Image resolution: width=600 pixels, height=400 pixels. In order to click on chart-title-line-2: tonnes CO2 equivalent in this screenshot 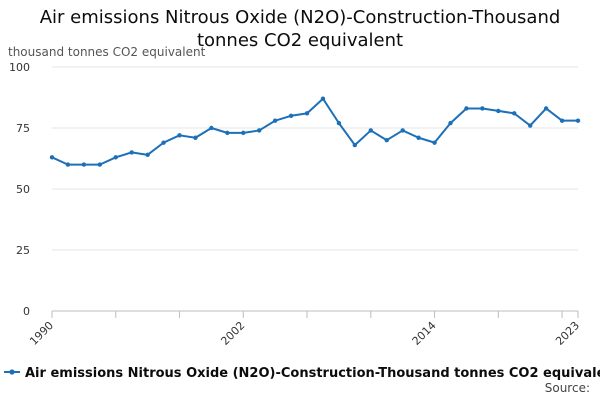, I will do `click(300, 40)`.